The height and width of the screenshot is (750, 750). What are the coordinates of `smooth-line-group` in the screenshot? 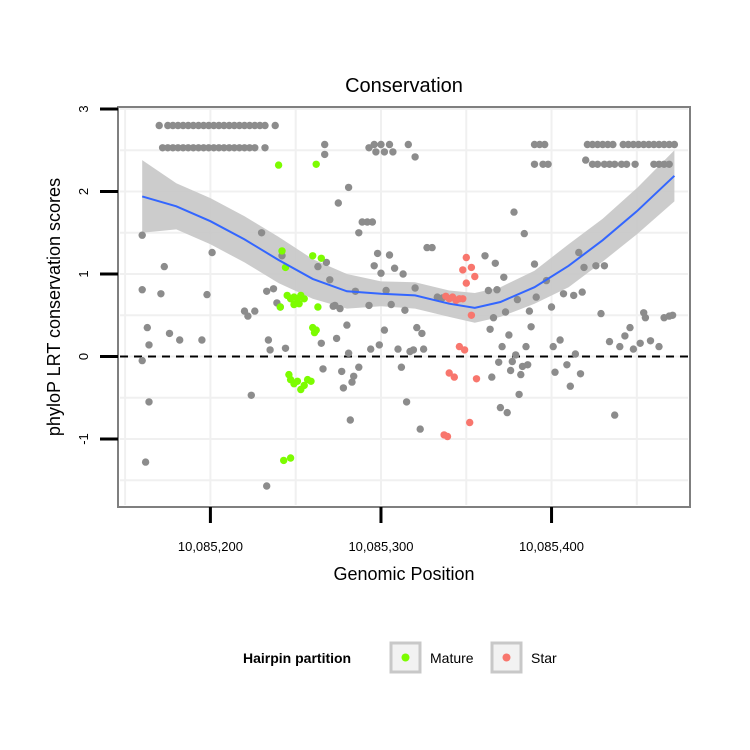 It's located at (408, 242).